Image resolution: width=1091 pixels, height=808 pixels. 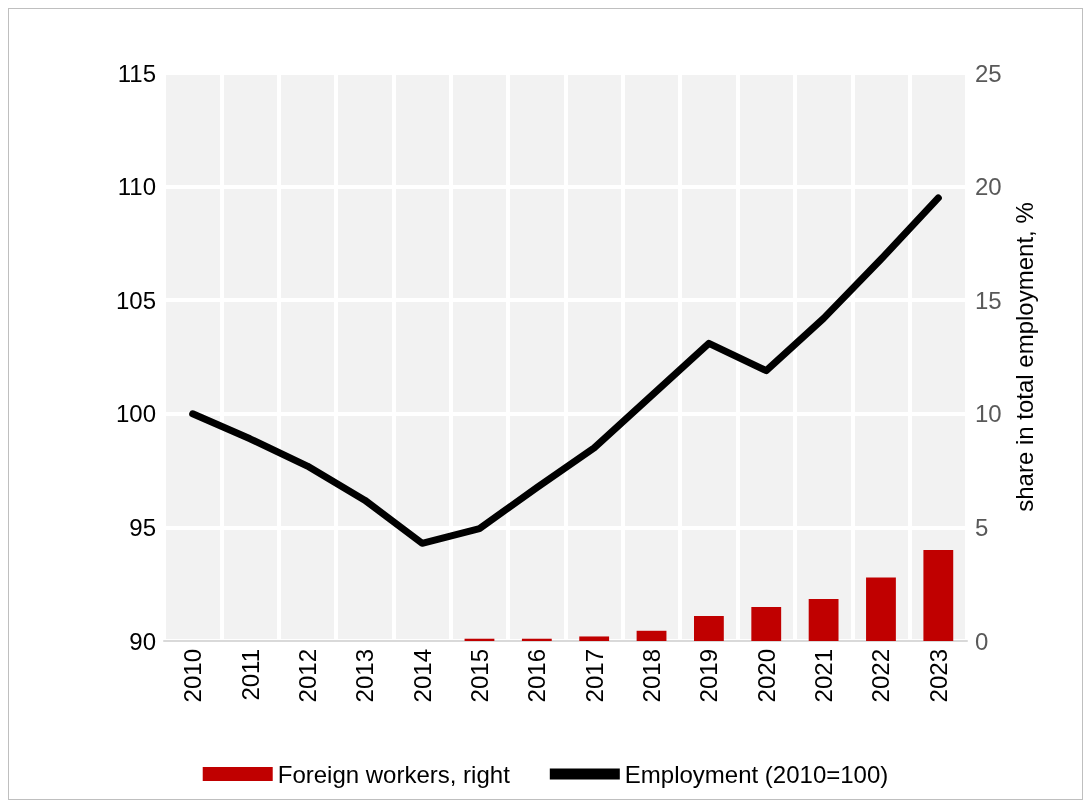 What do you see at coordinates (135, 414) in the screenshot?
I see `y-tick-label: 100` at bounding box center [135, 414].